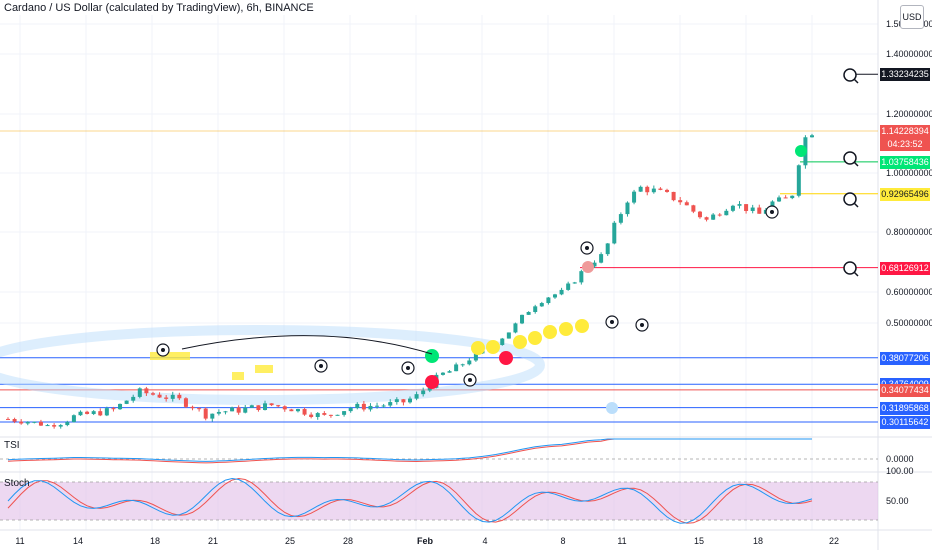 Image resolution: width=932 pixels, height=550 pixels. I want to click on signal-dot-green, so click(801, 151).